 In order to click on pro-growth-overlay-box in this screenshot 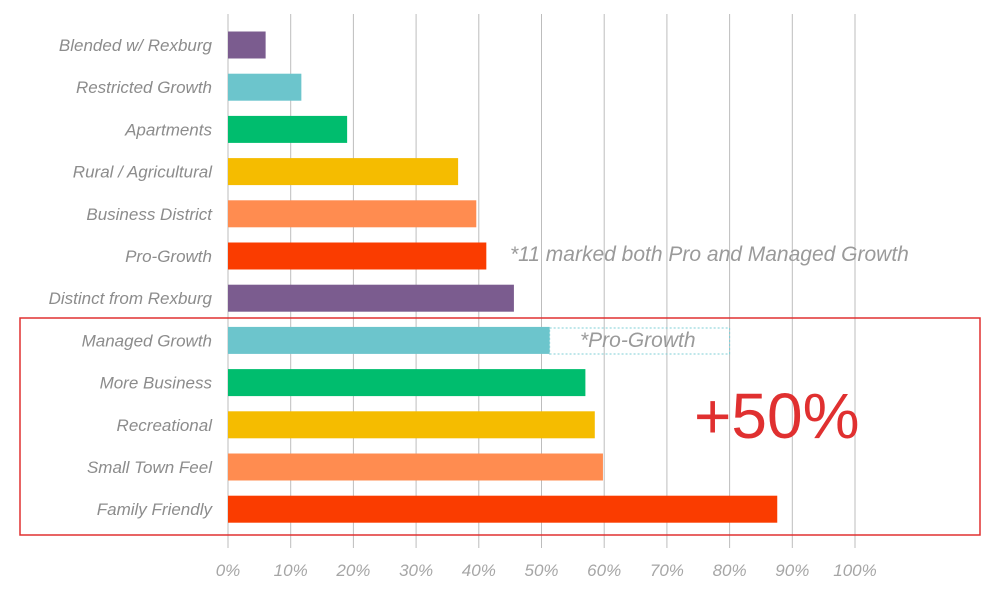, I will do `click(640, 341)`.